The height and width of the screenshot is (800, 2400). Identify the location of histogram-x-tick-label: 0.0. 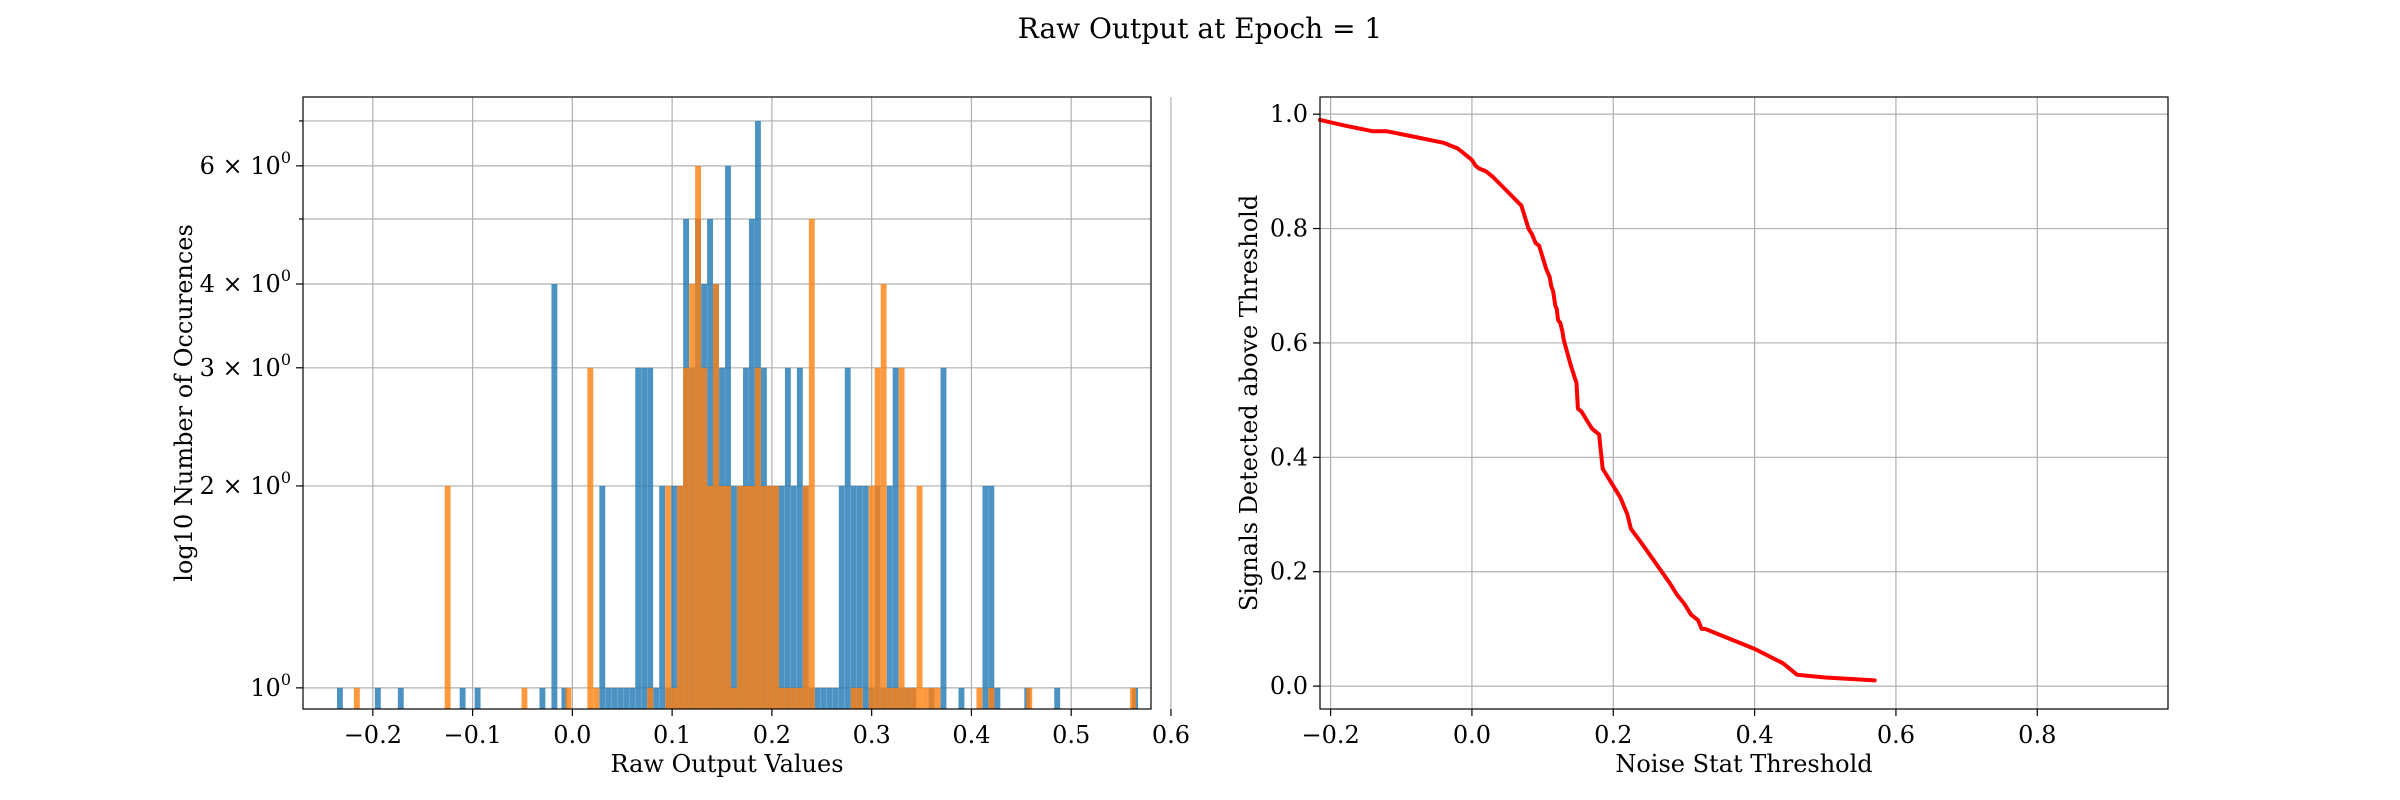
(572, 735).